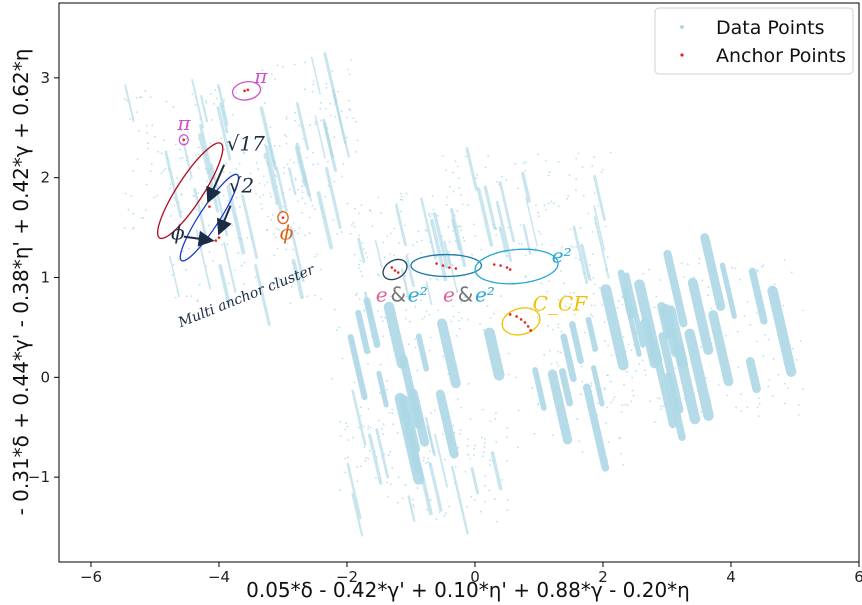 Image resolution: width=862 pixels, height=605 pixels. Describe the element at coordinates (190, 191) in the screenshot. I see `multi-cluster-ellipse-red` at that location.